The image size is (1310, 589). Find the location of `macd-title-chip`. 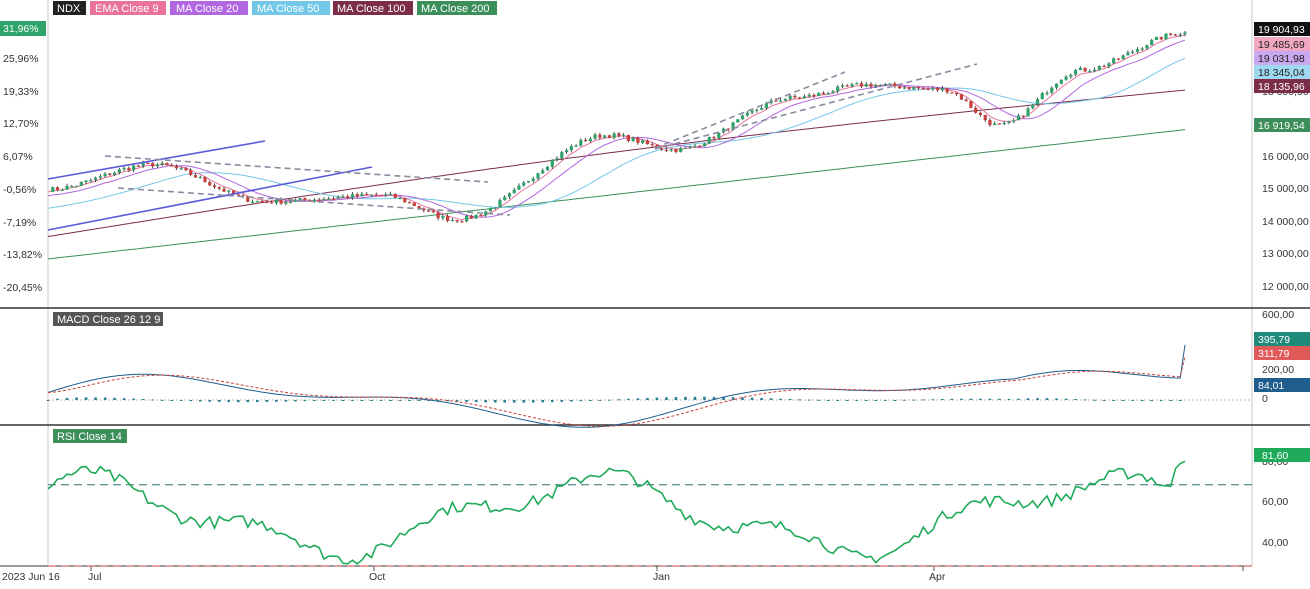

macd-title-chip is located at coordinates (108, 319).